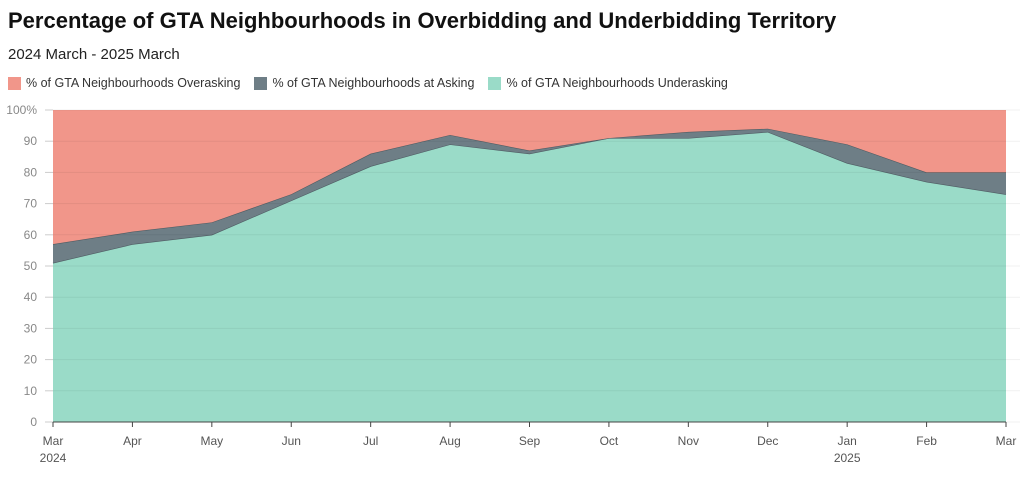 The height and width of the screenshot is (478, 1024). I want to click on y-tick-label: 90, so click(31, 141).